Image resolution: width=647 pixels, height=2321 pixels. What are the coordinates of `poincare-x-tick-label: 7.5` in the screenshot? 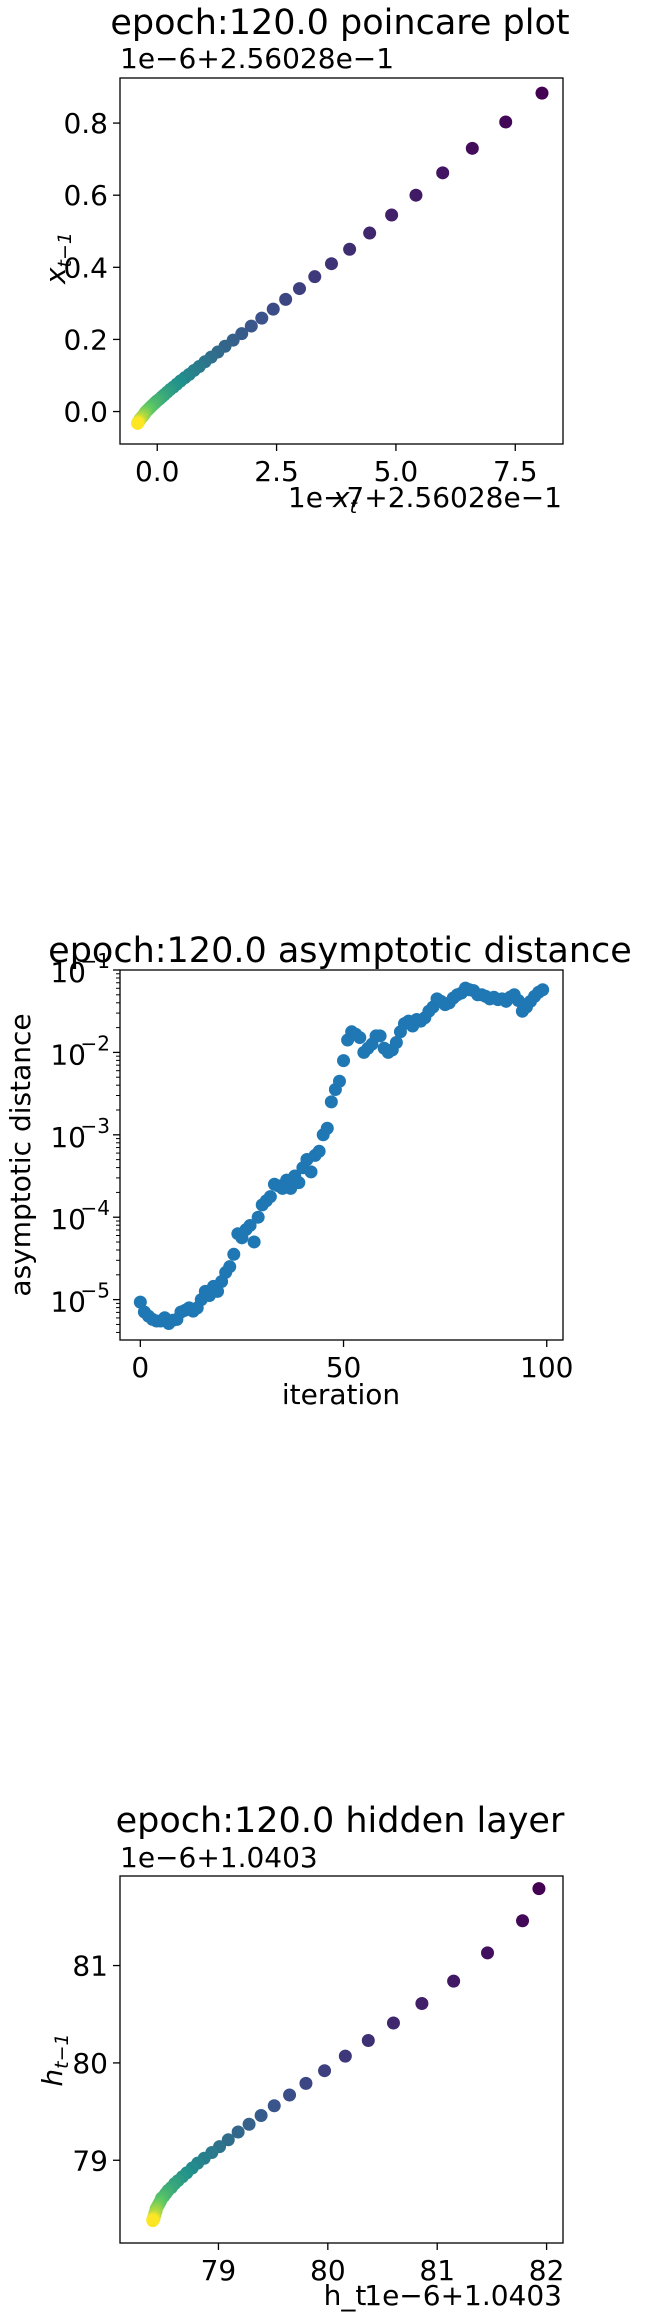 It's located at (515, 471).